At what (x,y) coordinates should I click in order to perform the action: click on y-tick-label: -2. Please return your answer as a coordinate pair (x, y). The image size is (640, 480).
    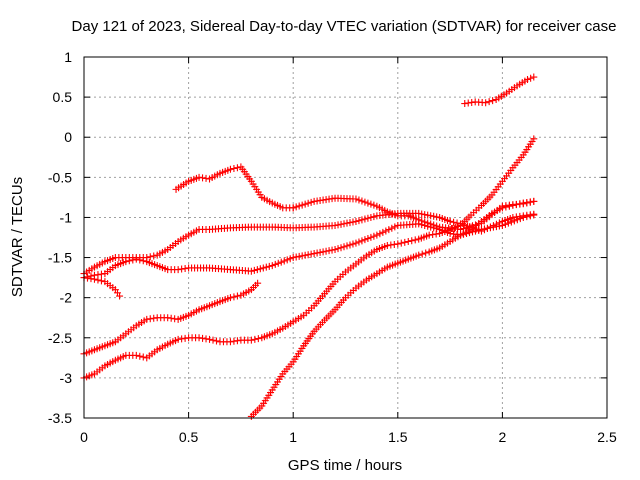
    Looking at the image, I should click on (66, 298).